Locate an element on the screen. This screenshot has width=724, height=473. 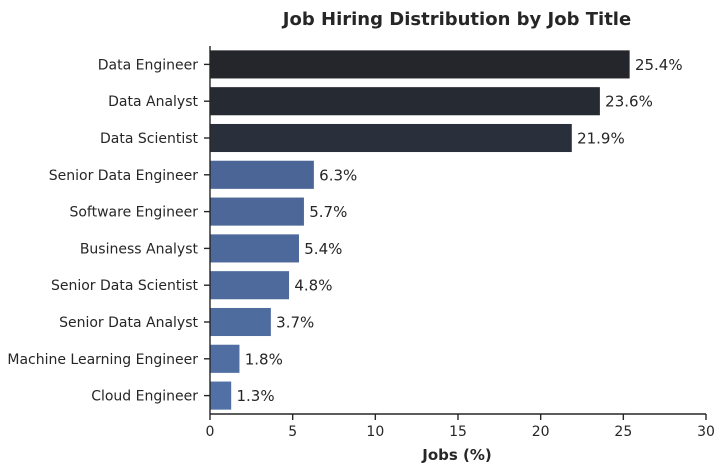
x-axis-ticks: 0 5 10 15 20 25 30 is located at coordinates (460, 427).